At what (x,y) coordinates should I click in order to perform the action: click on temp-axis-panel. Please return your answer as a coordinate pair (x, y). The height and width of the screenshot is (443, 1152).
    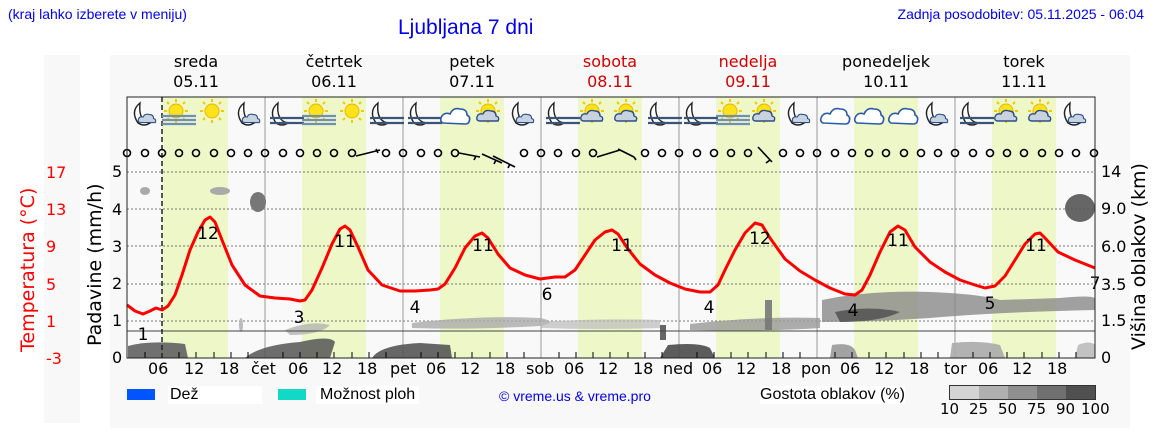
    Looking at the image, I should click on (62, 239).